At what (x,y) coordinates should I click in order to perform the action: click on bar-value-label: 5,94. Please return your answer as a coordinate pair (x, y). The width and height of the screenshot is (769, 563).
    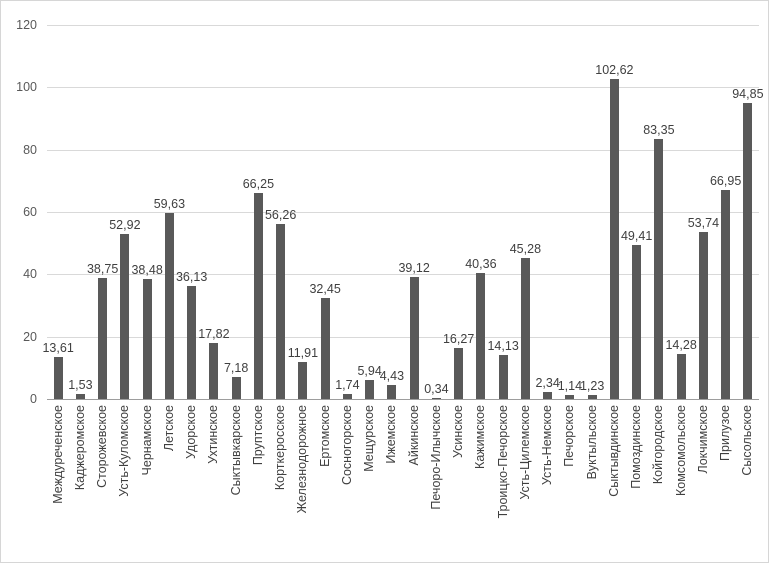
    Looking at the image, I should click on (369, 371).